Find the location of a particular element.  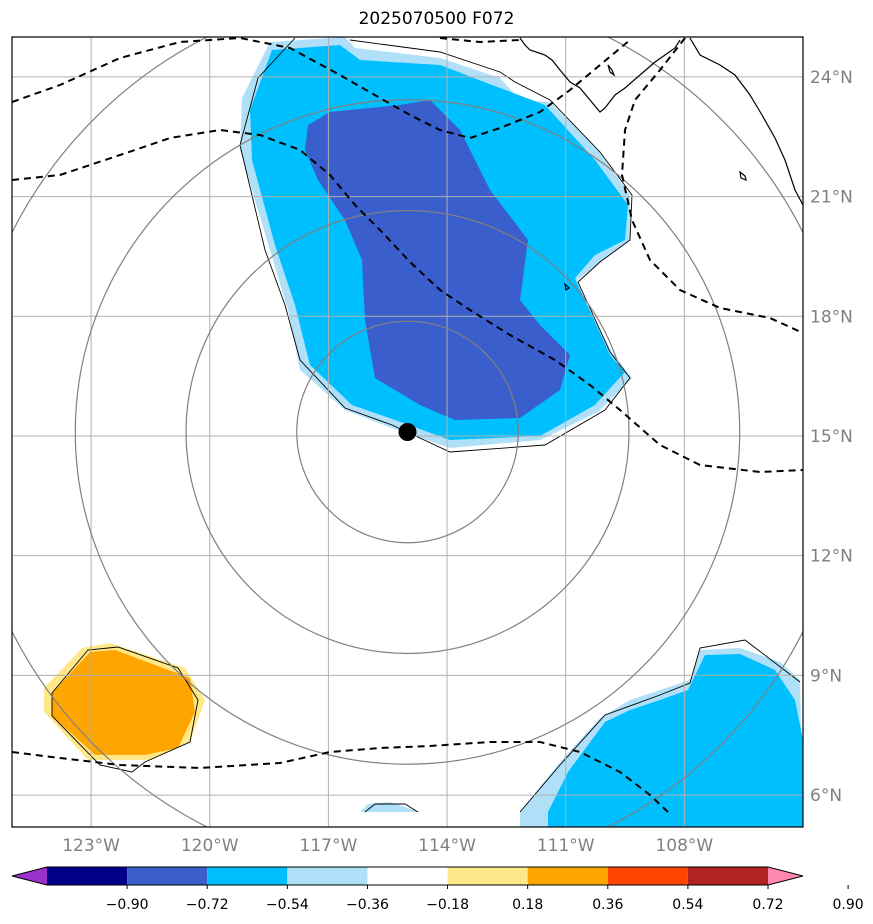

latitude-tick-label: 18°N is located at coordinates (831, 317).